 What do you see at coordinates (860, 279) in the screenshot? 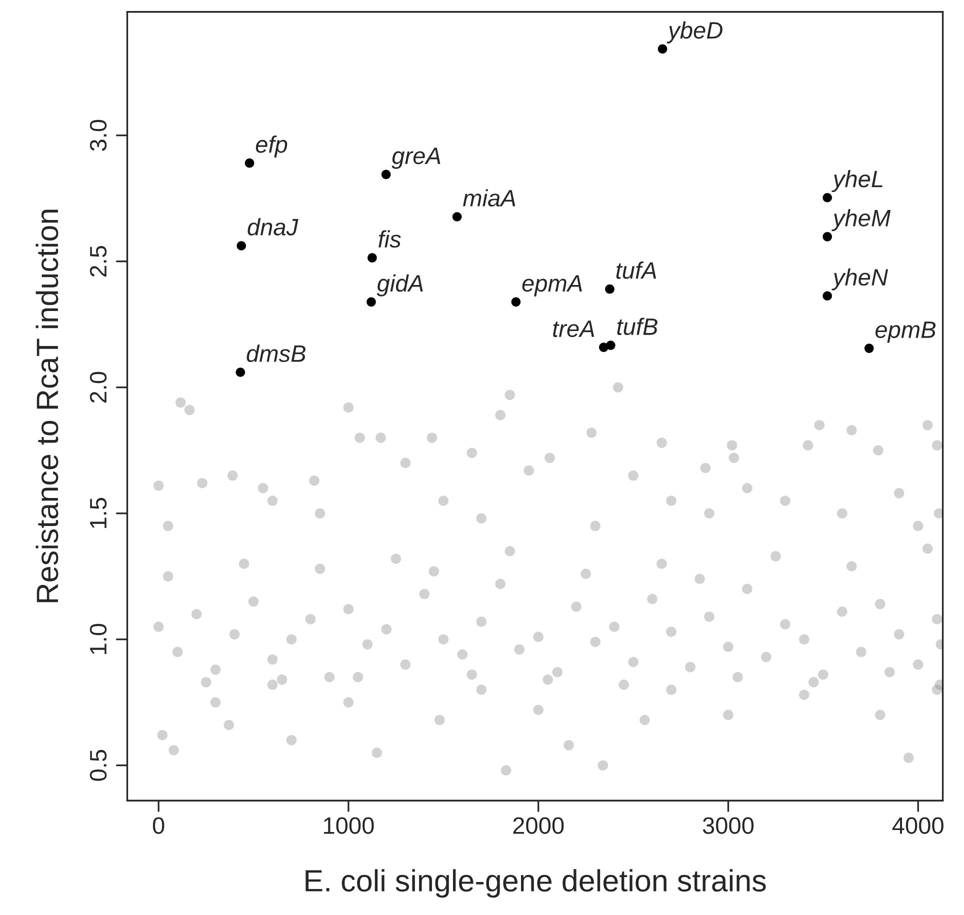
I see `annotation: yheN` at bounding box center [860, 279].